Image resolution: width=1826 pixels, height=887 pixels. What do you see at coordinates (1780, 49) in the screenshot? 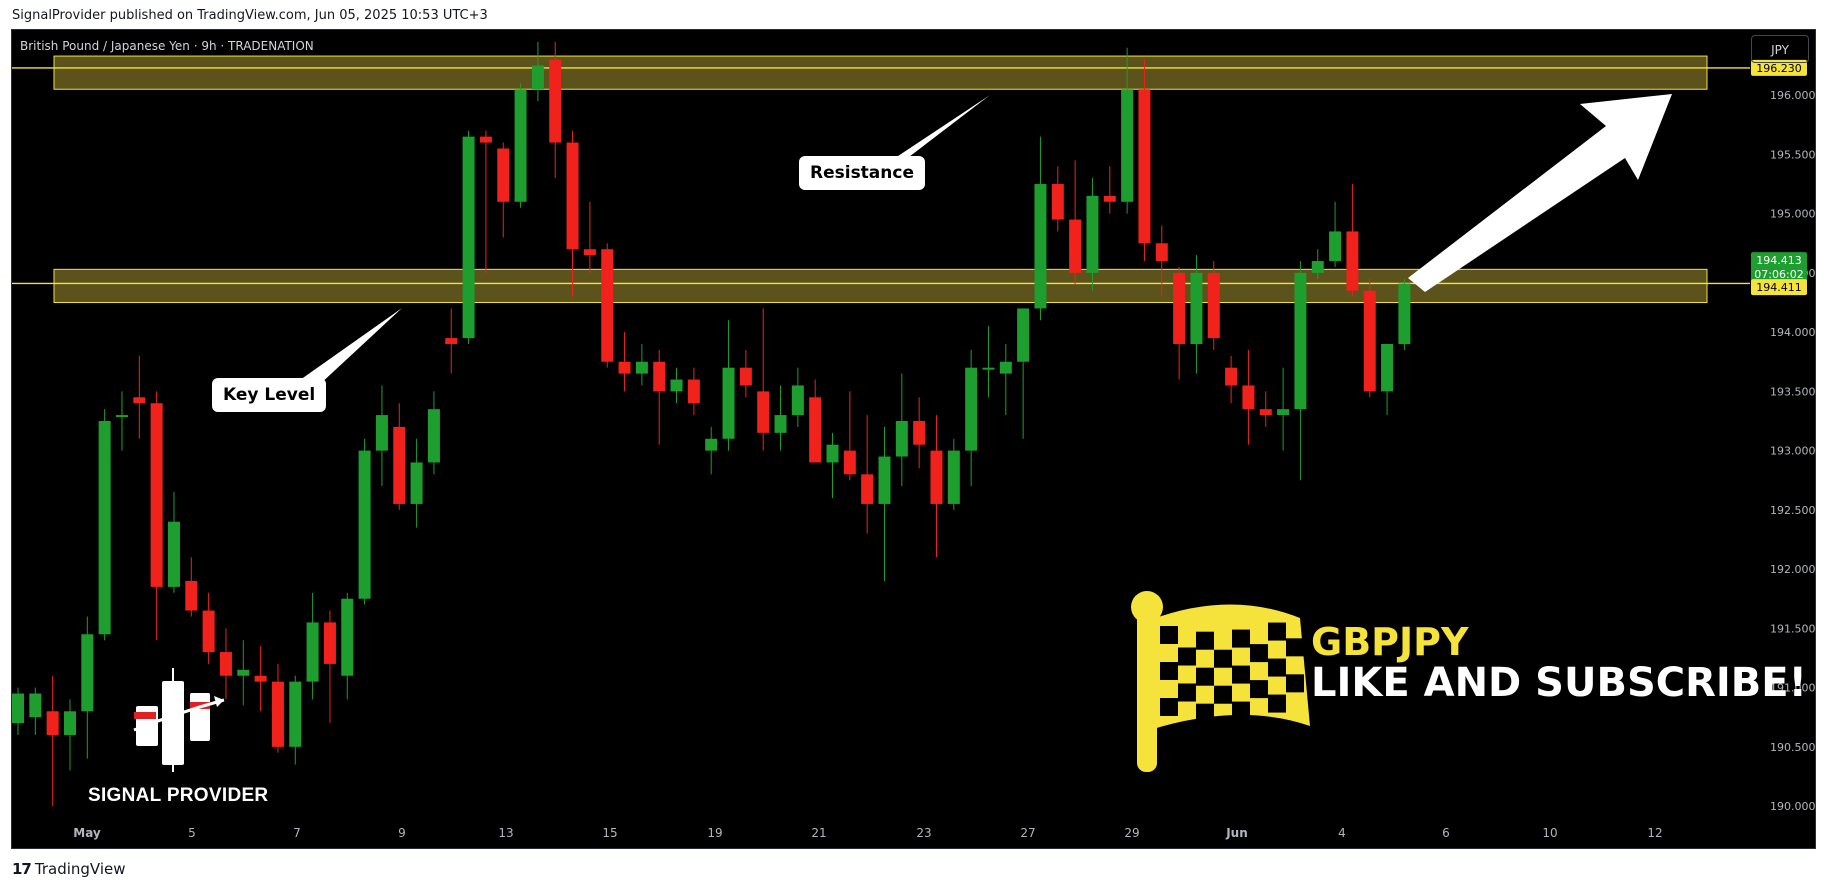
I see `currency-button: JPY` at bounding box center [1780, 49].